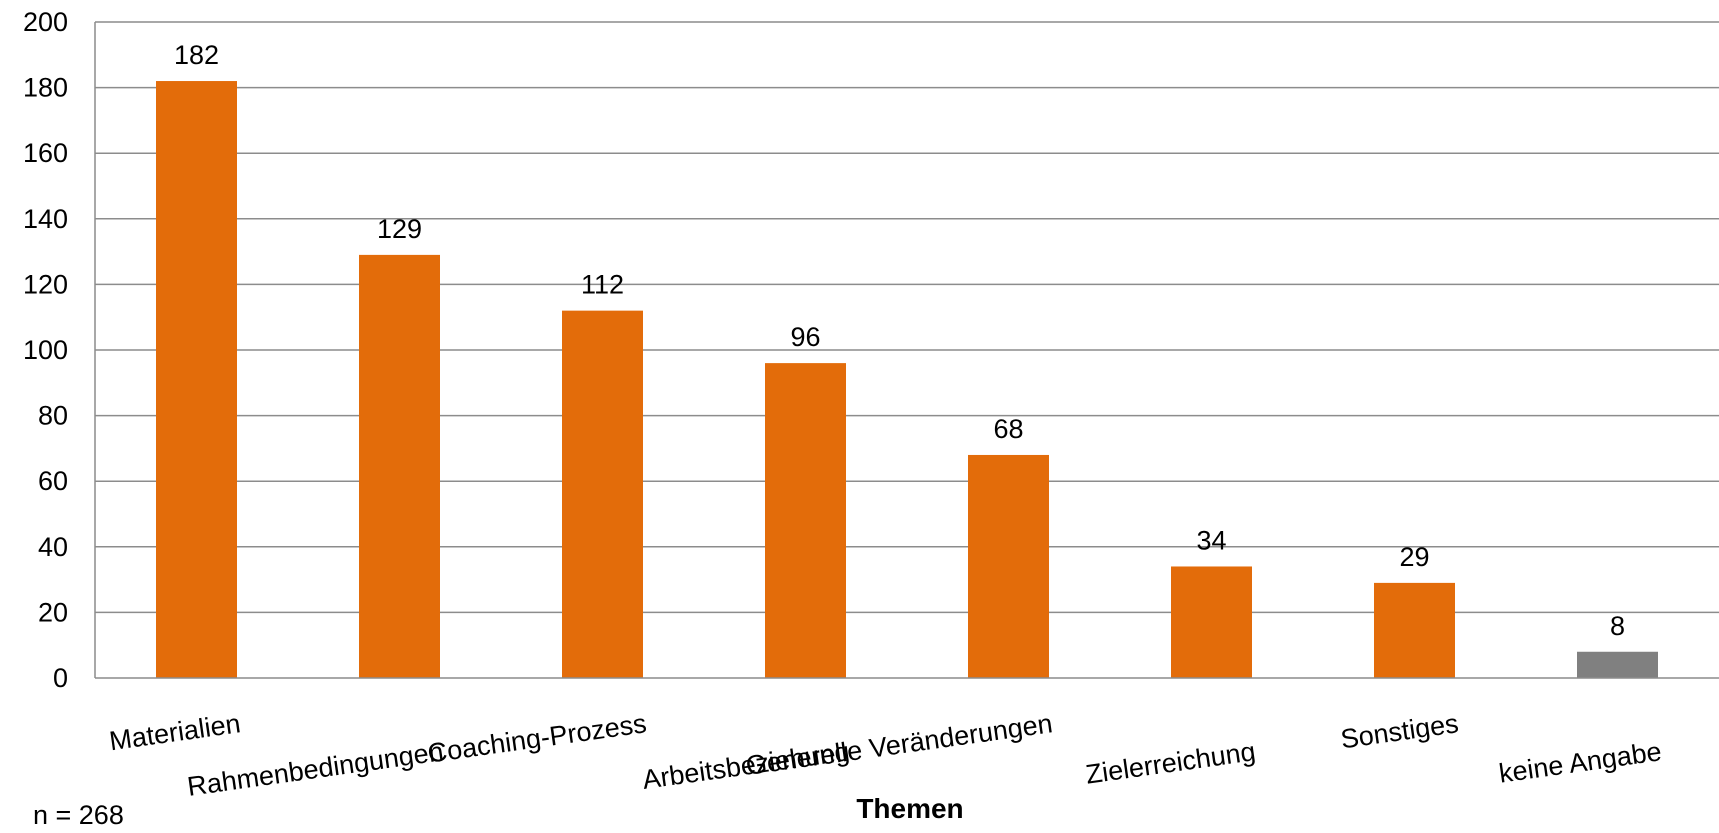 The height and width of the screenshot is (833, 1719). I want to click on sample-size-note: n = 268, so click(78, 815).